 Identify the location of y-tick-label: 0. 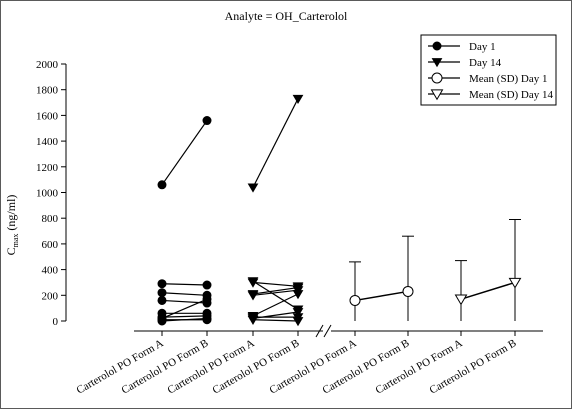
(56, 322).